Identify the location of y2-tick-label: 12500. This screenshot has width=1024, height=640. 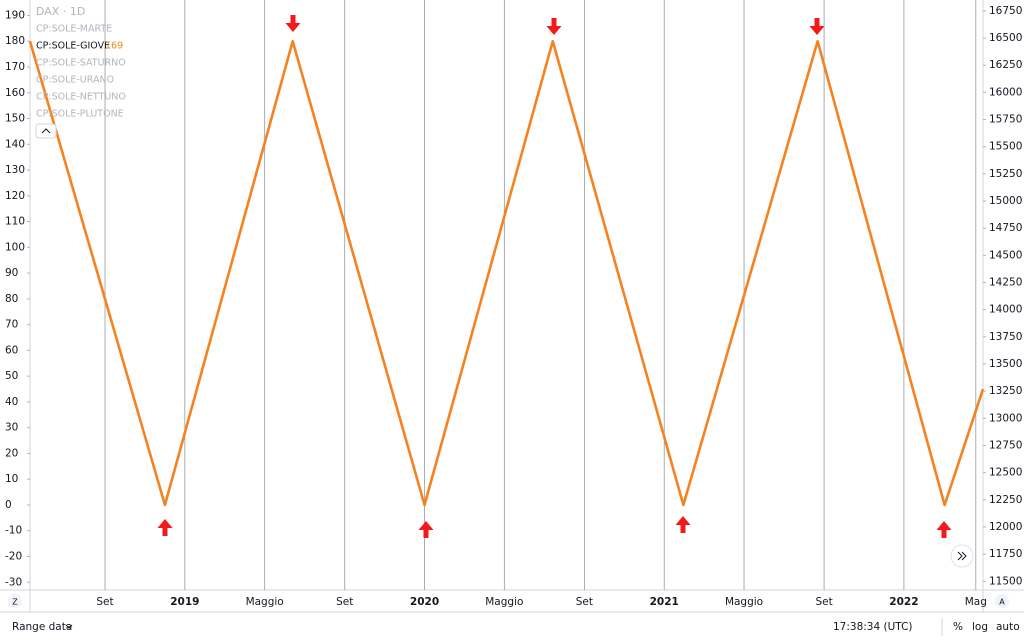
(1005, 473).